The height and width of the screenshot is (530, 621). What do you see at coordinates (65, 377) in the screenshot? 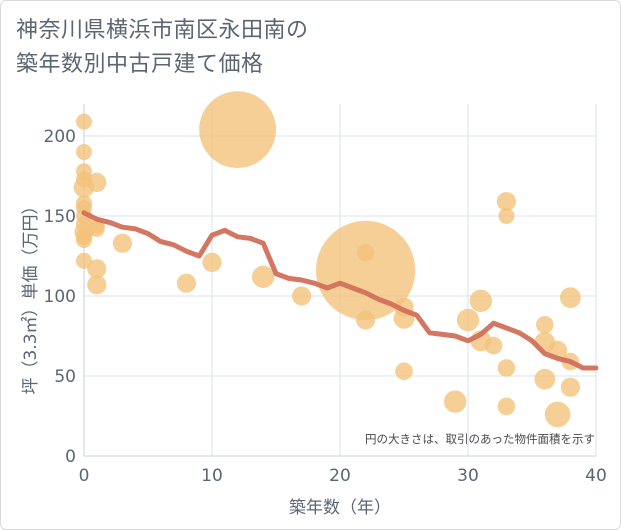
I see `y-tick-label: 50` at bounding box center [65, 377].